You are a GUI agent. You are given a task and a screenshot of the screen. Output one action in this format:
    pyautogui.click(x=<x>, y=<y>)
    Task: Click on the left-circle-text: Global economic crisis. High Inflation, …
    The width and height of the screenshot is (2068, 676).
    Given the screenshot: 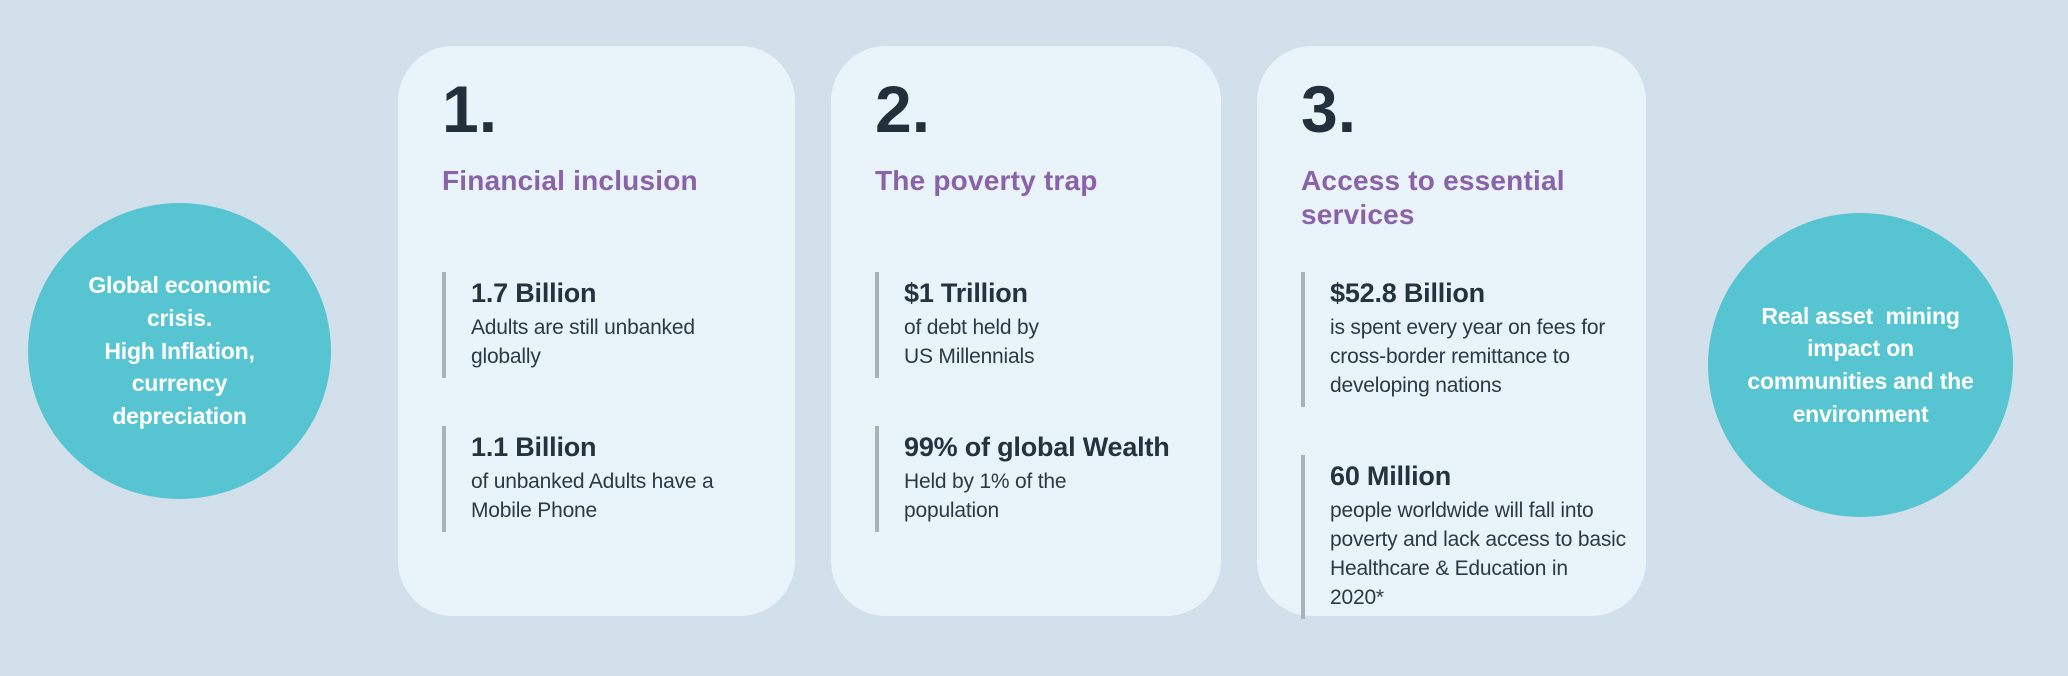 What is the action you would take?
    pyautogui.click(x=179, y=350)
    